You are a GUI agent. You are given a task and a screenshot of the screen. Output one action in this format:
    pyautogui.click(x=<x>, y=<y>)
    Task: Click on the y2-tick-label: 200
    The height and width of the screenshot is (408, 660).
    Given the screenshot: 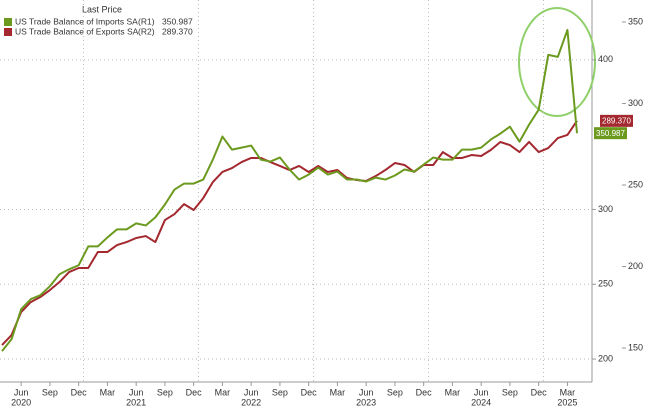 What is the action you would take?
    pyautogui.click(x=635, y=266)
    